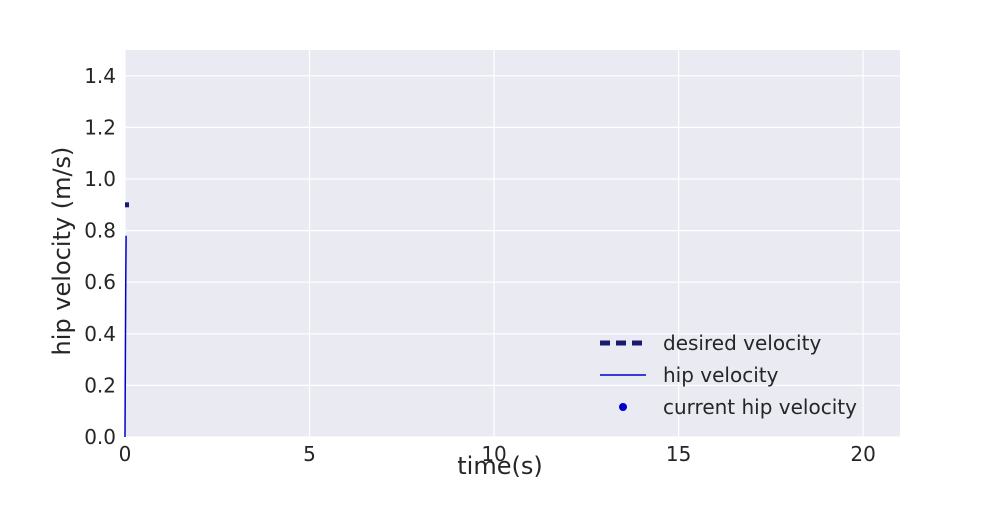 This screenshot has height=505, width=1000. What do you see at coordinates (623, 407) in the screenshot?
I see `legend-swatch-marker` at bounding box center [623, 407].